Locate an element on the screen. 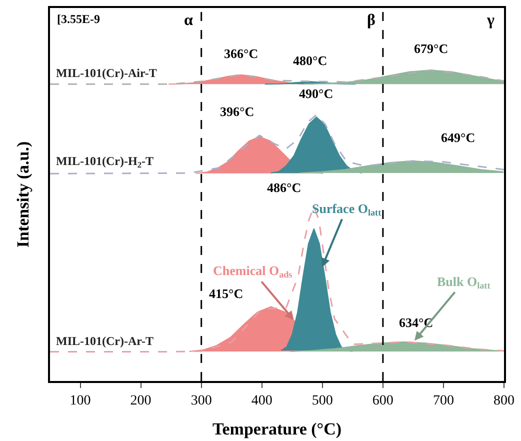  series-label: MIL-101(Cr)-Air-T is located at coordinates (106, 73).